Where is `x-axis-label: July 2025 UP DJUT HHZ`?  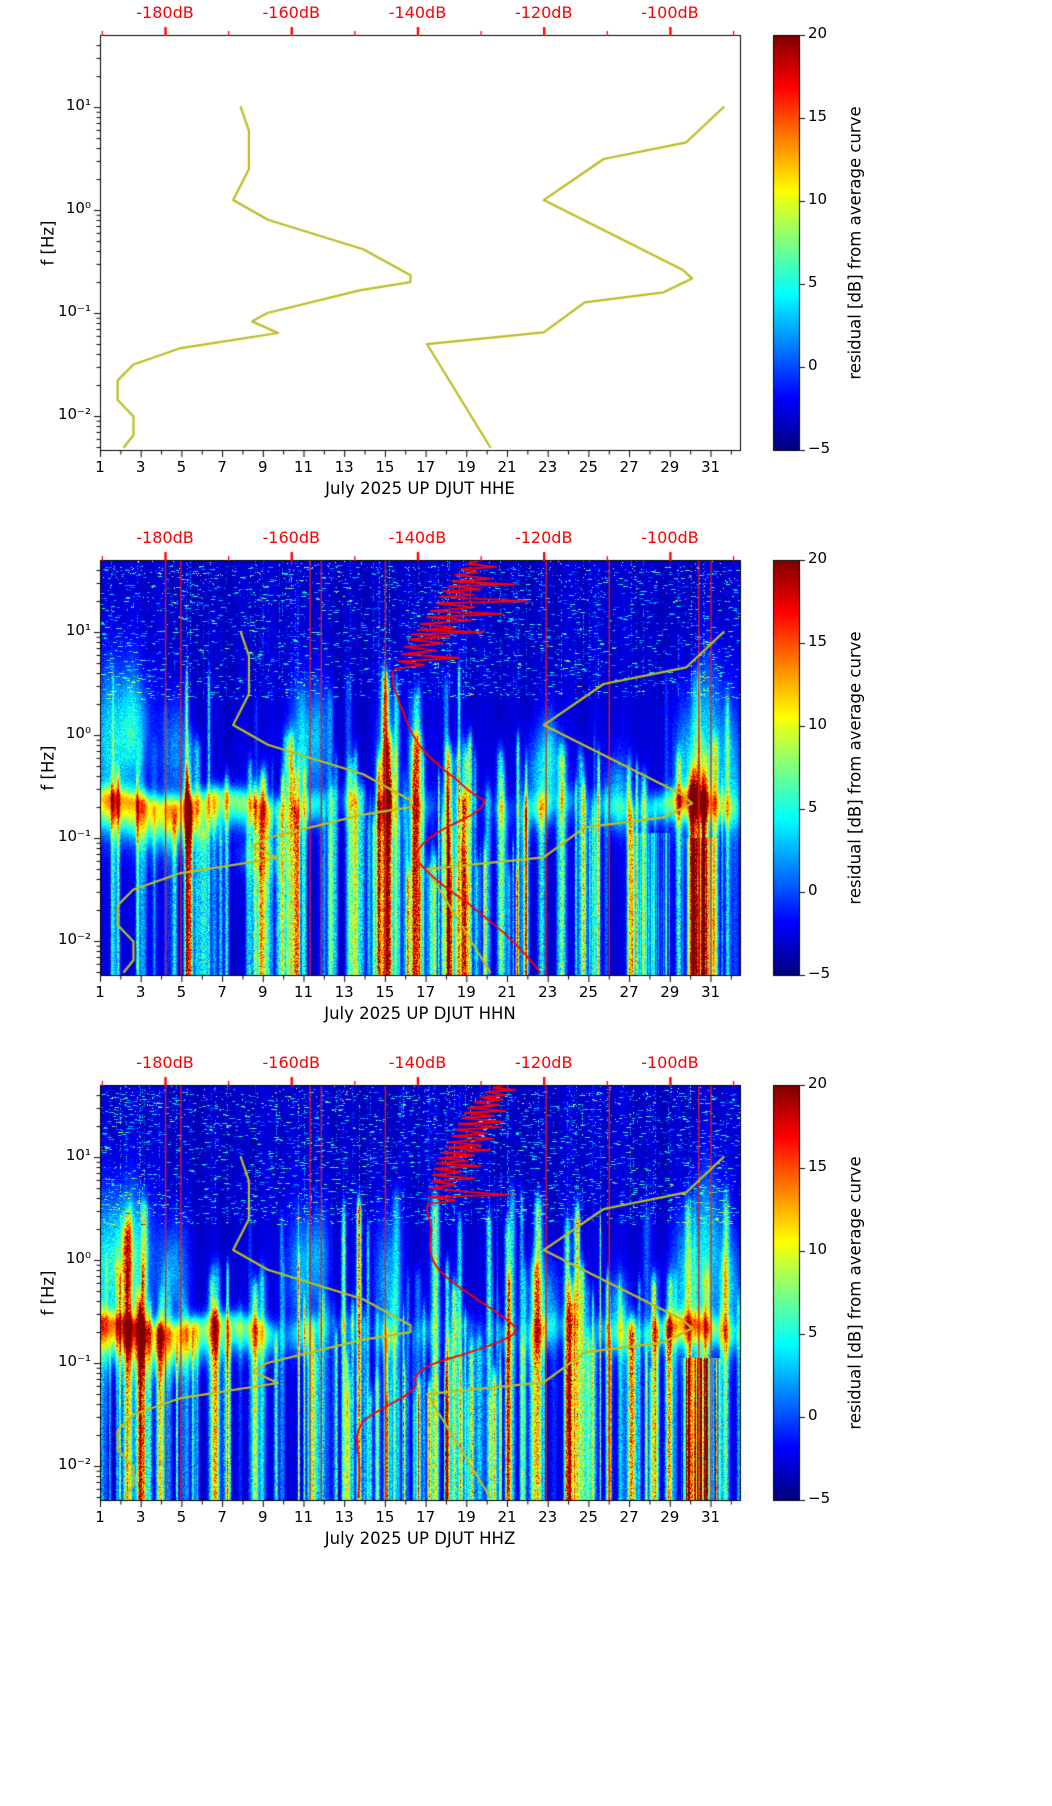 x-axis-label: July 2025 UP DJUT HHZ is located at coordinates (420, 1538).